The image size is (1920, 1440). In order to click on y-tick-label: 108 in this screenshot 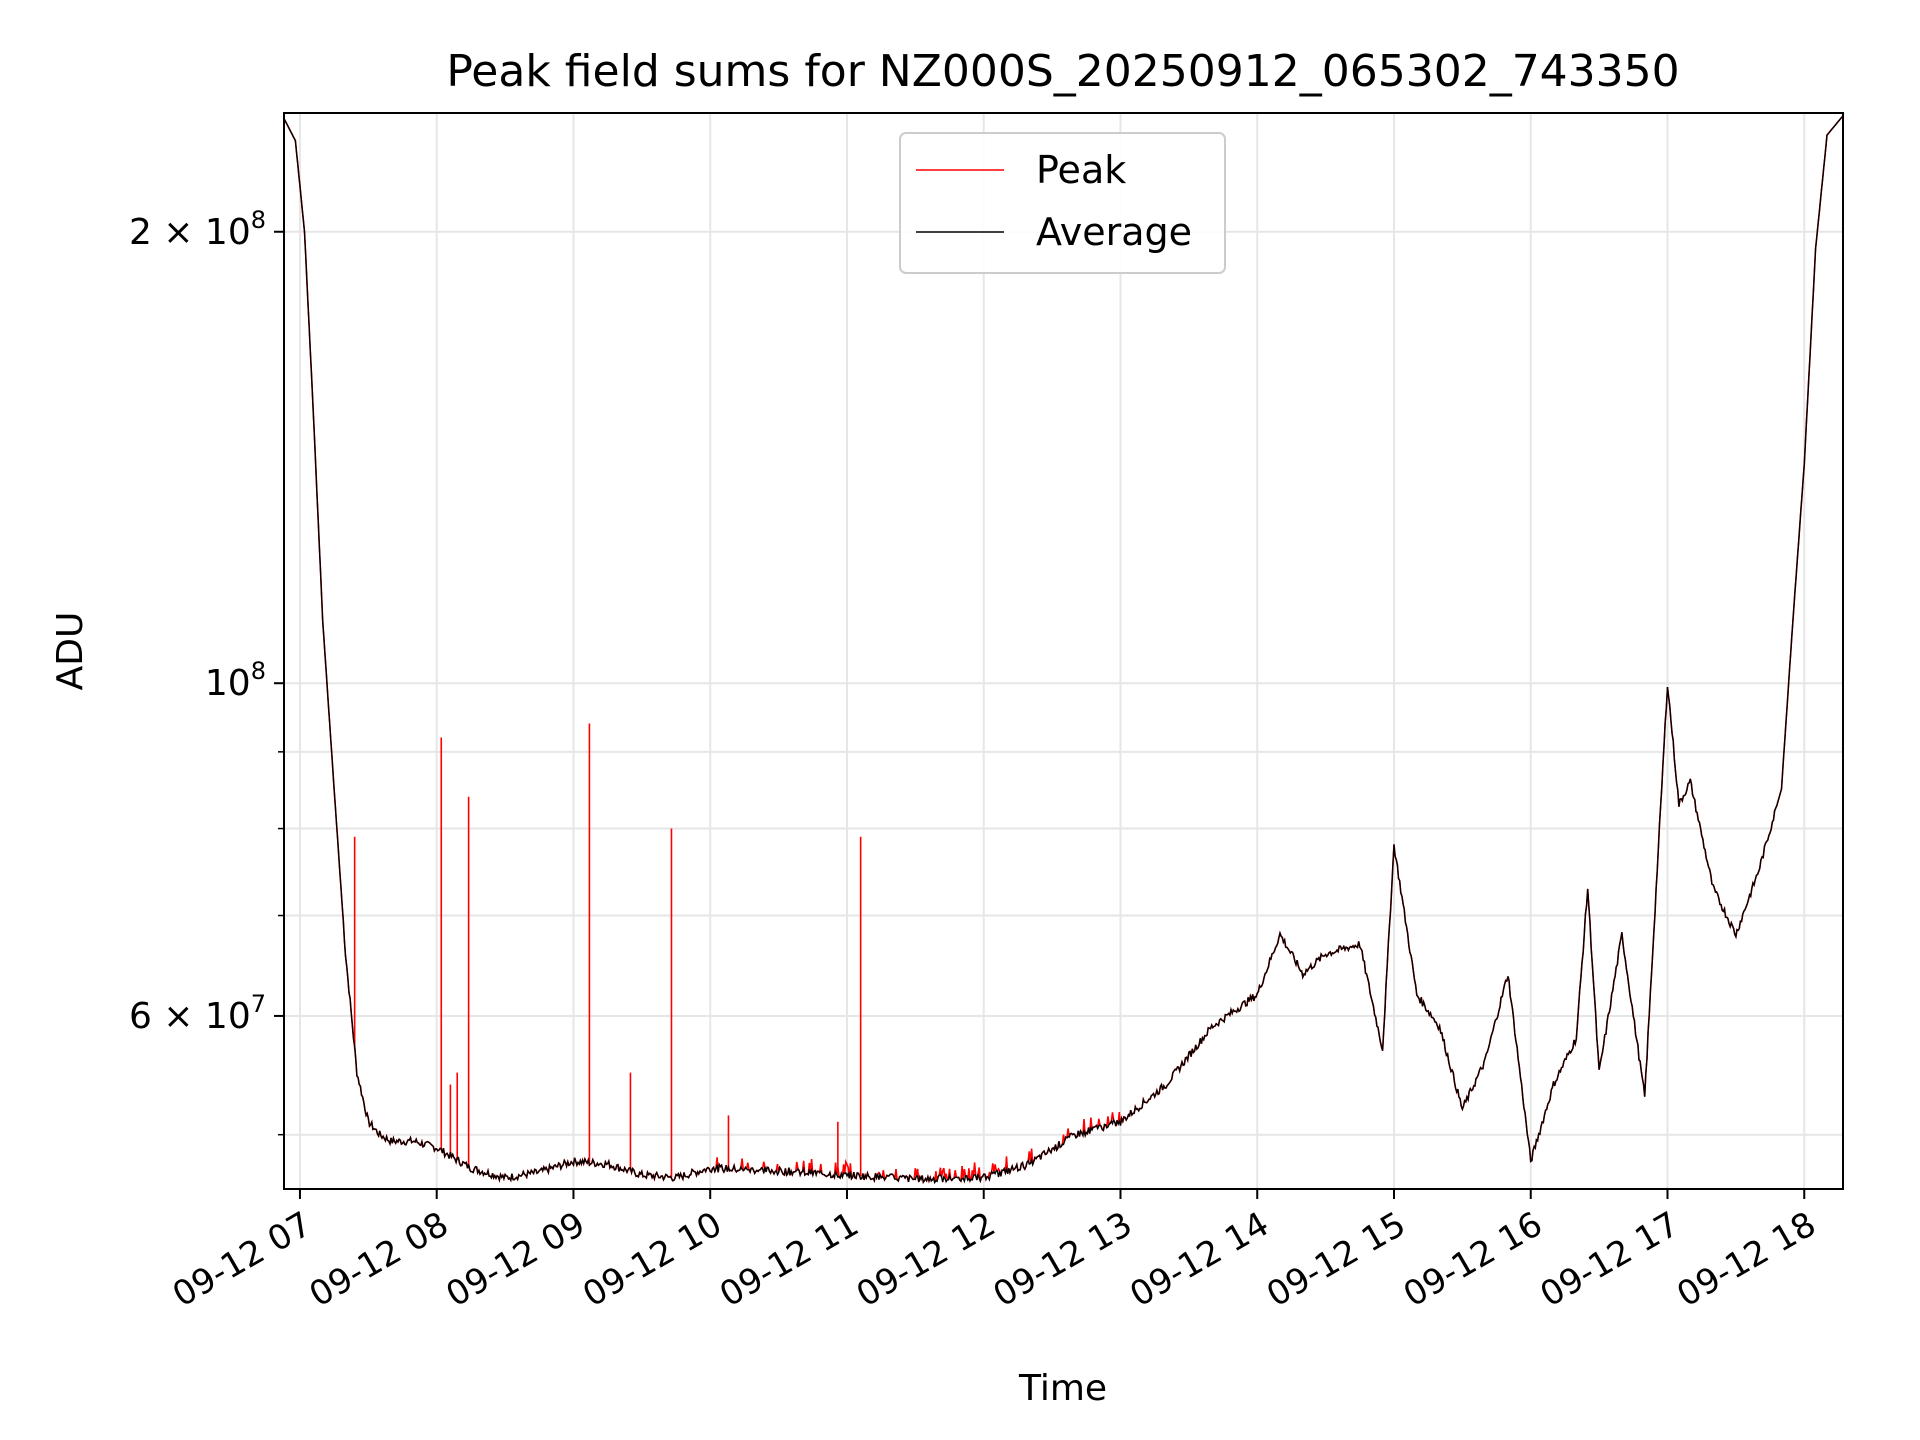, I will do `click(235, 680)`.